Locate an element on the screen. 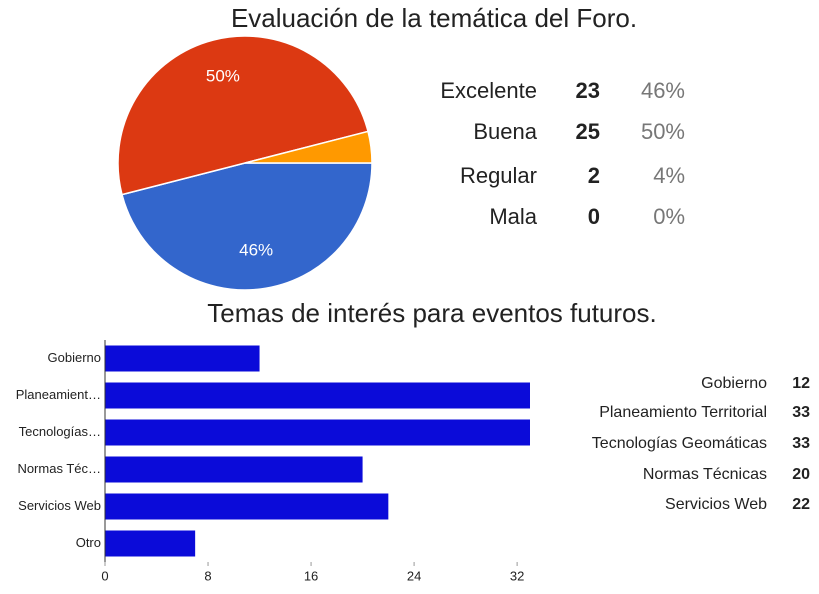 This screenshot has height=594, width=819. x-tick-label: 0 is located at coordinates (104, 575).